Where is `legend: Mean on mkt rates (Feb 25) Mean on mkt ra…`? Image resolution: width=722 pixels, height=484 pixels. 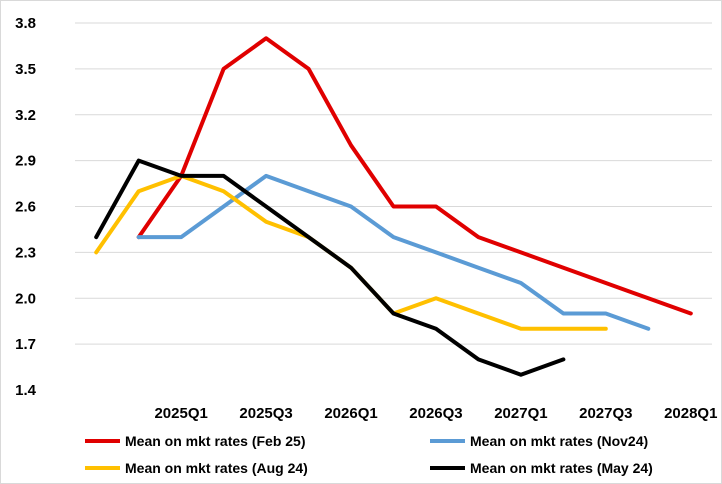
legend: Mean on mkt rates (Feb 25) Mean on mkt ra… is located at coordinates (369, 454).